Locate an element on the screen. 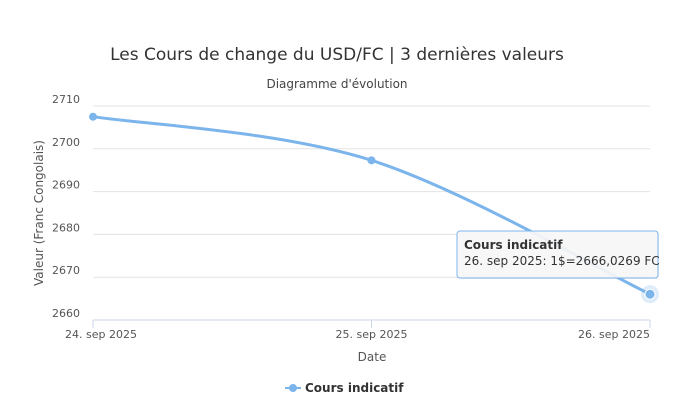 The height and width of the screenshot is (408, 678). y-tick-label: 2700 is located at coordinates (66, 142).